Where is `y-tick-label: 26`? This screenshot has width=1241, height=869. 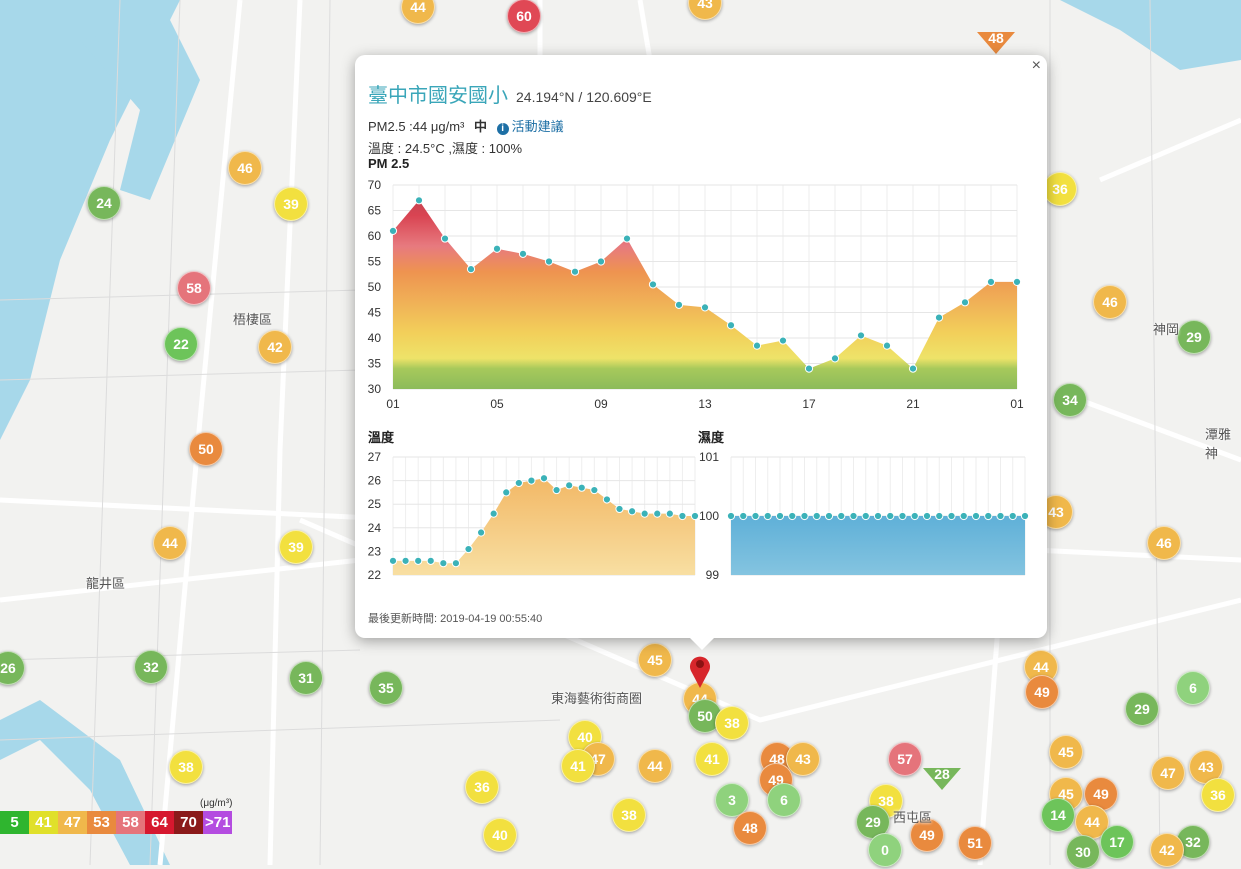
y-tick-label: 26 is located at coordinates (375, 481).